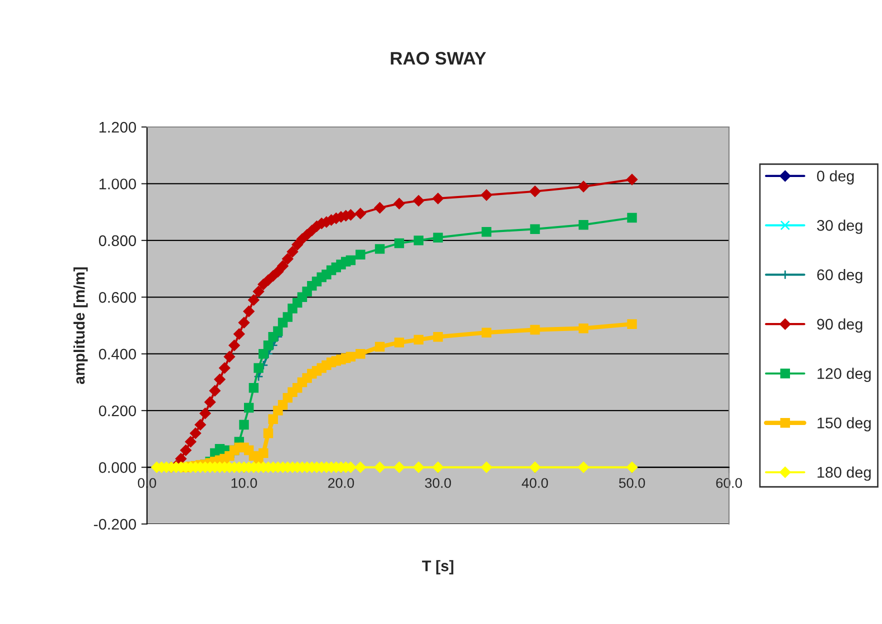 This screenshot has height=624, width=882. Describe the element at coordinates (839, 276) in the screenshot. I see `legend-label: 60 deg` at that location.